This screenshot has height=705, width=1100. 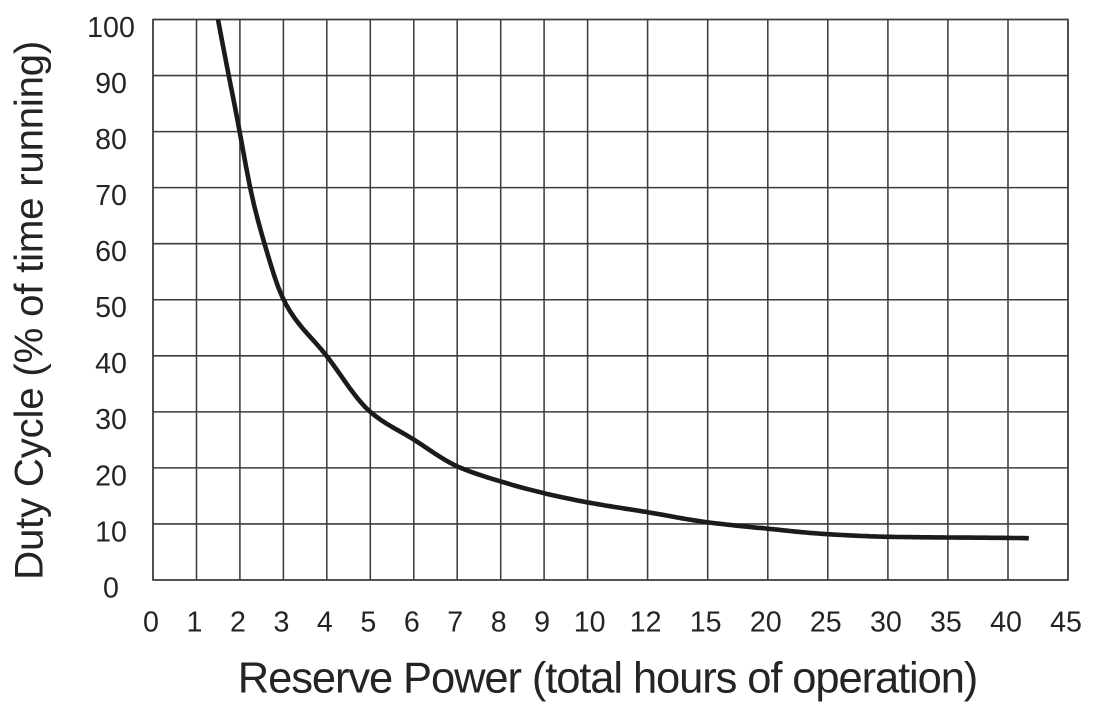 I want to click on svg-text: 60, so click(x=111, y=252).